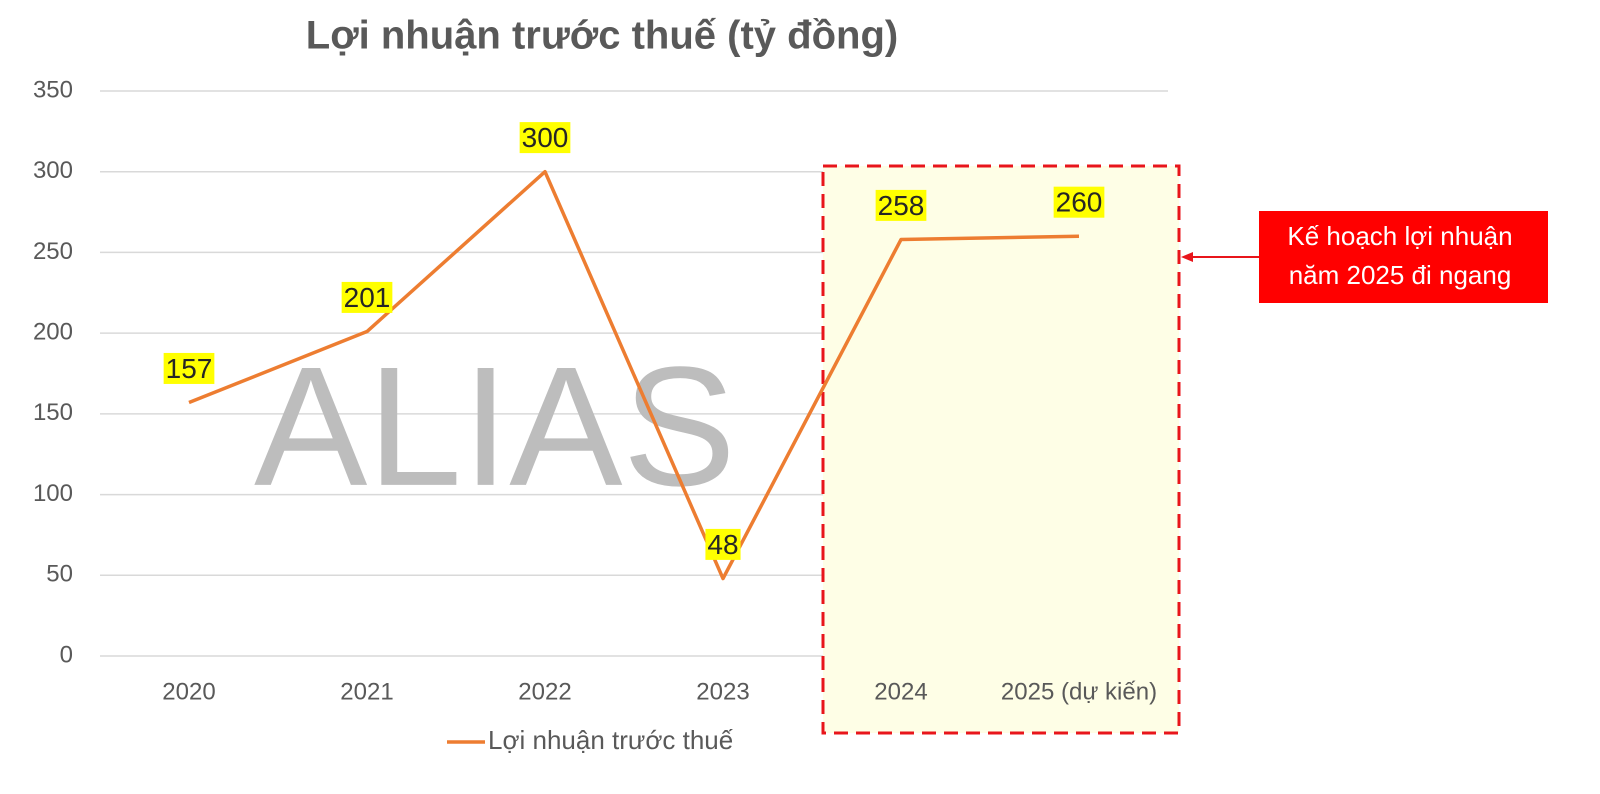  Describe the element at coordinates (495, 427) in the screenshot. I see `watermark: ALIAS` at that location.